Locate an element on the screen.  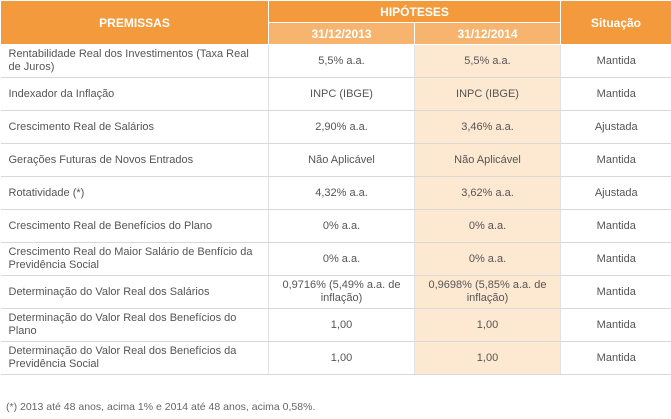
row-label: Crescimento Real de Salários is located at coordinates (134, 127).